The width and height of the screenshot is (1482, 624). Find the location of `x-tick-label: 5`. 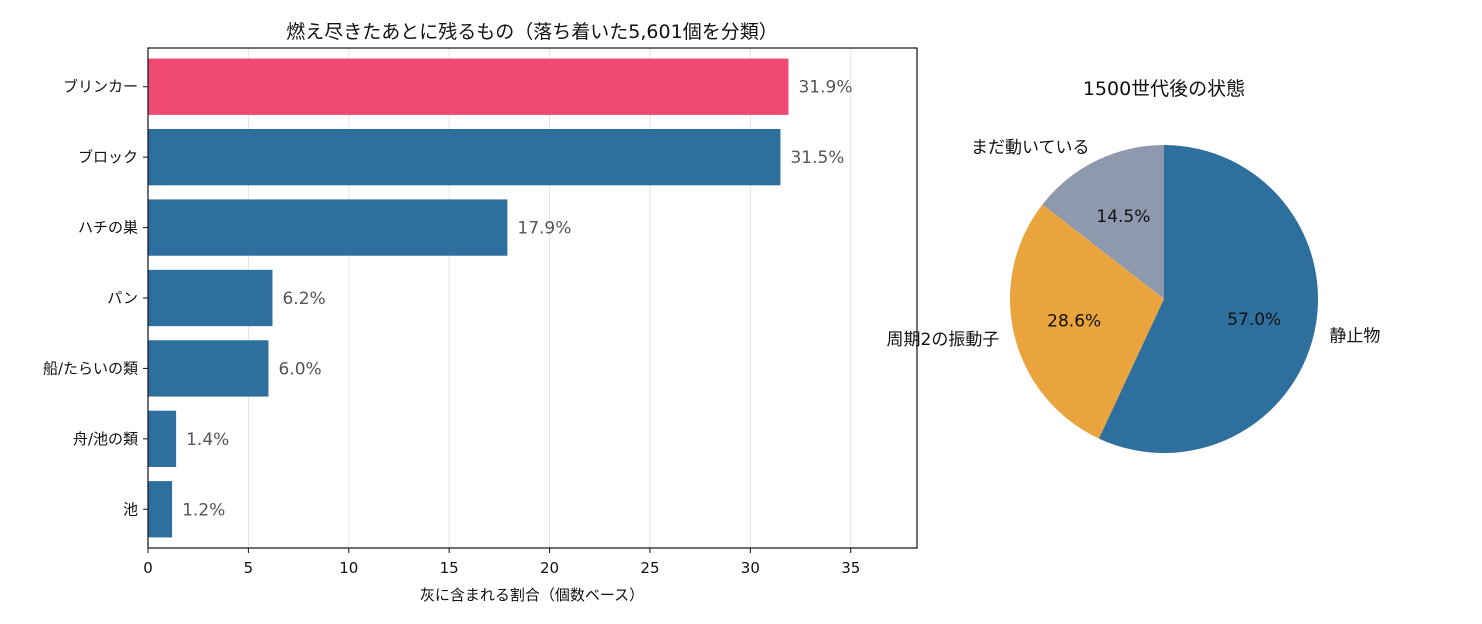

x-tick-label: 5 is located at coordinates (249, 568).